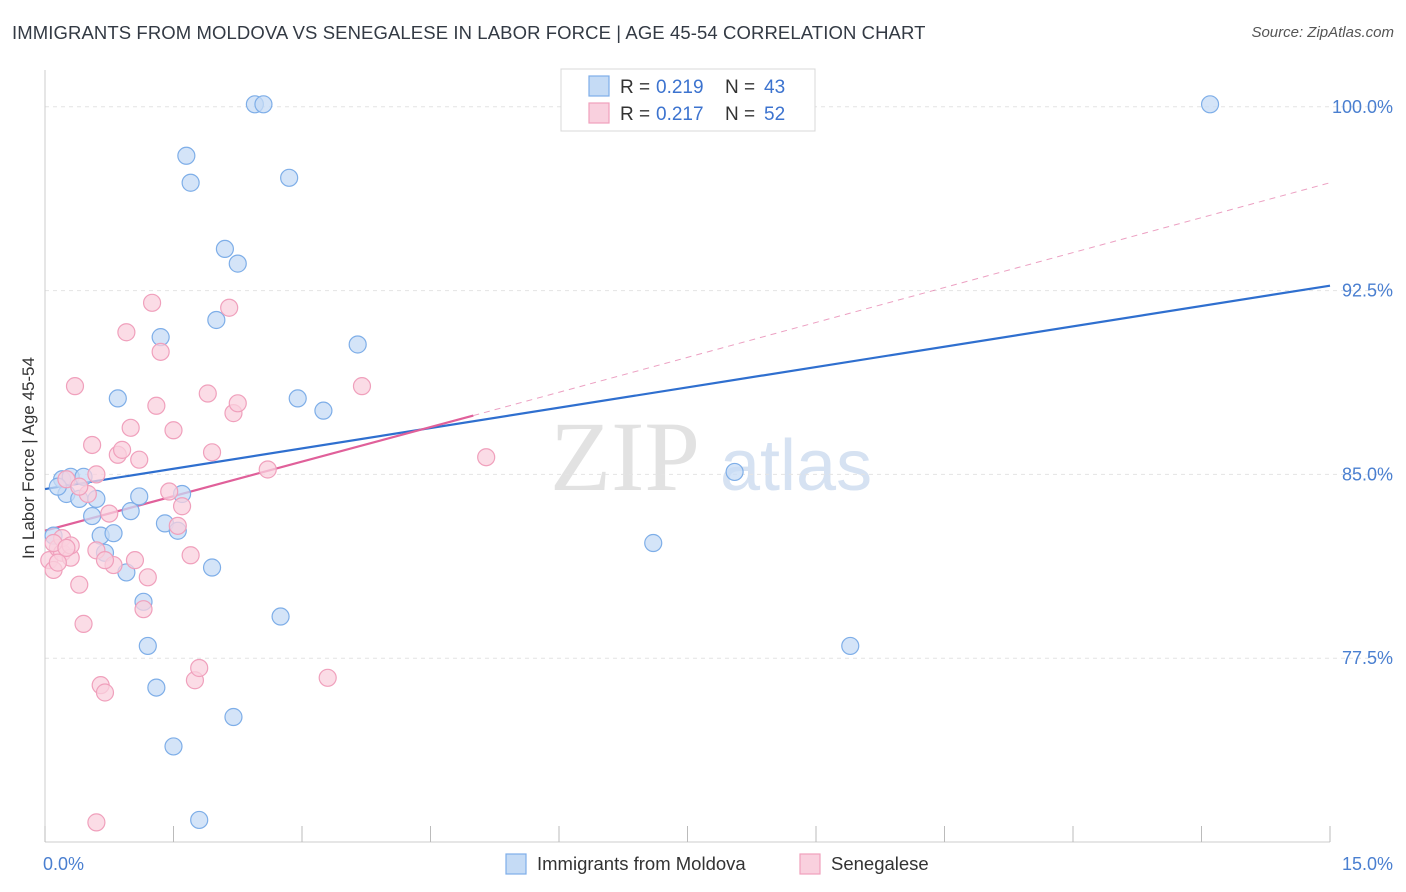 Image resolution: width=1406 pixels, height=892 pixels. I want to click on legend-r-value-1: 0.219, so click(680, 87).